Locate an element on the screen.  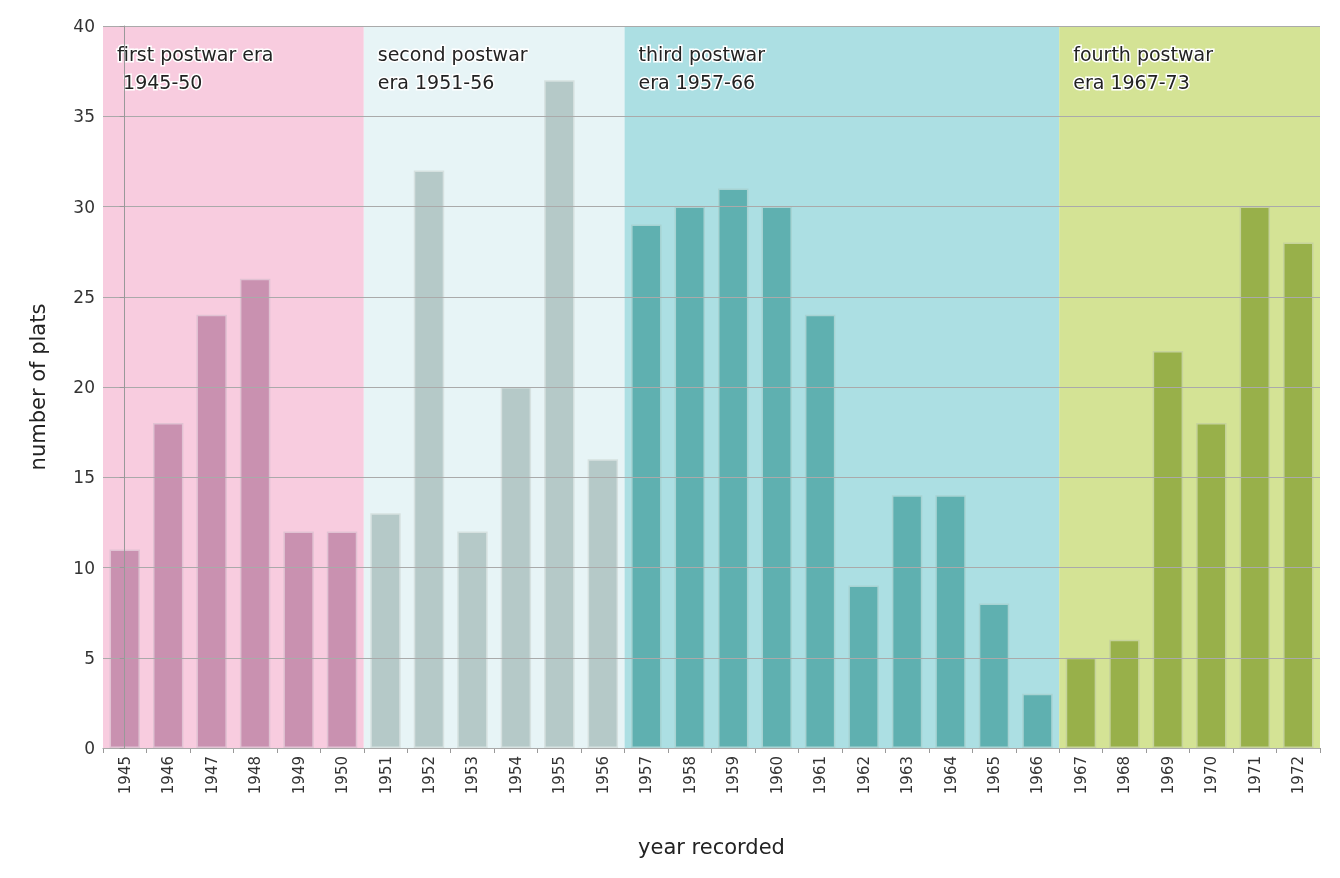
x-tick-label: 1970 is located at coordinates (1211, 775).